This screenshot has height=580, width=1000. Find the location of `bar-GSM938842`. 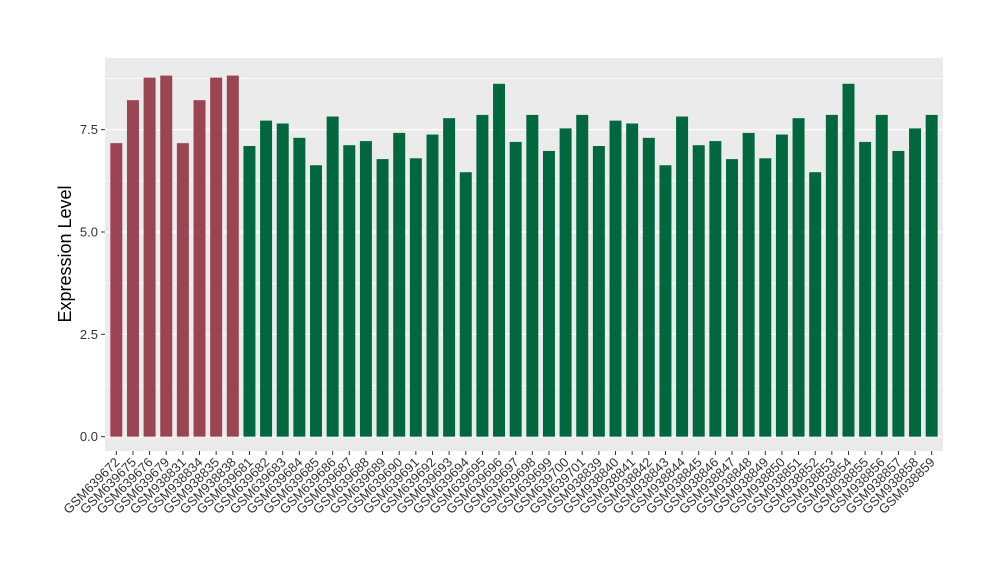

bar-GSM938842 is located at coordinates (648, 287).